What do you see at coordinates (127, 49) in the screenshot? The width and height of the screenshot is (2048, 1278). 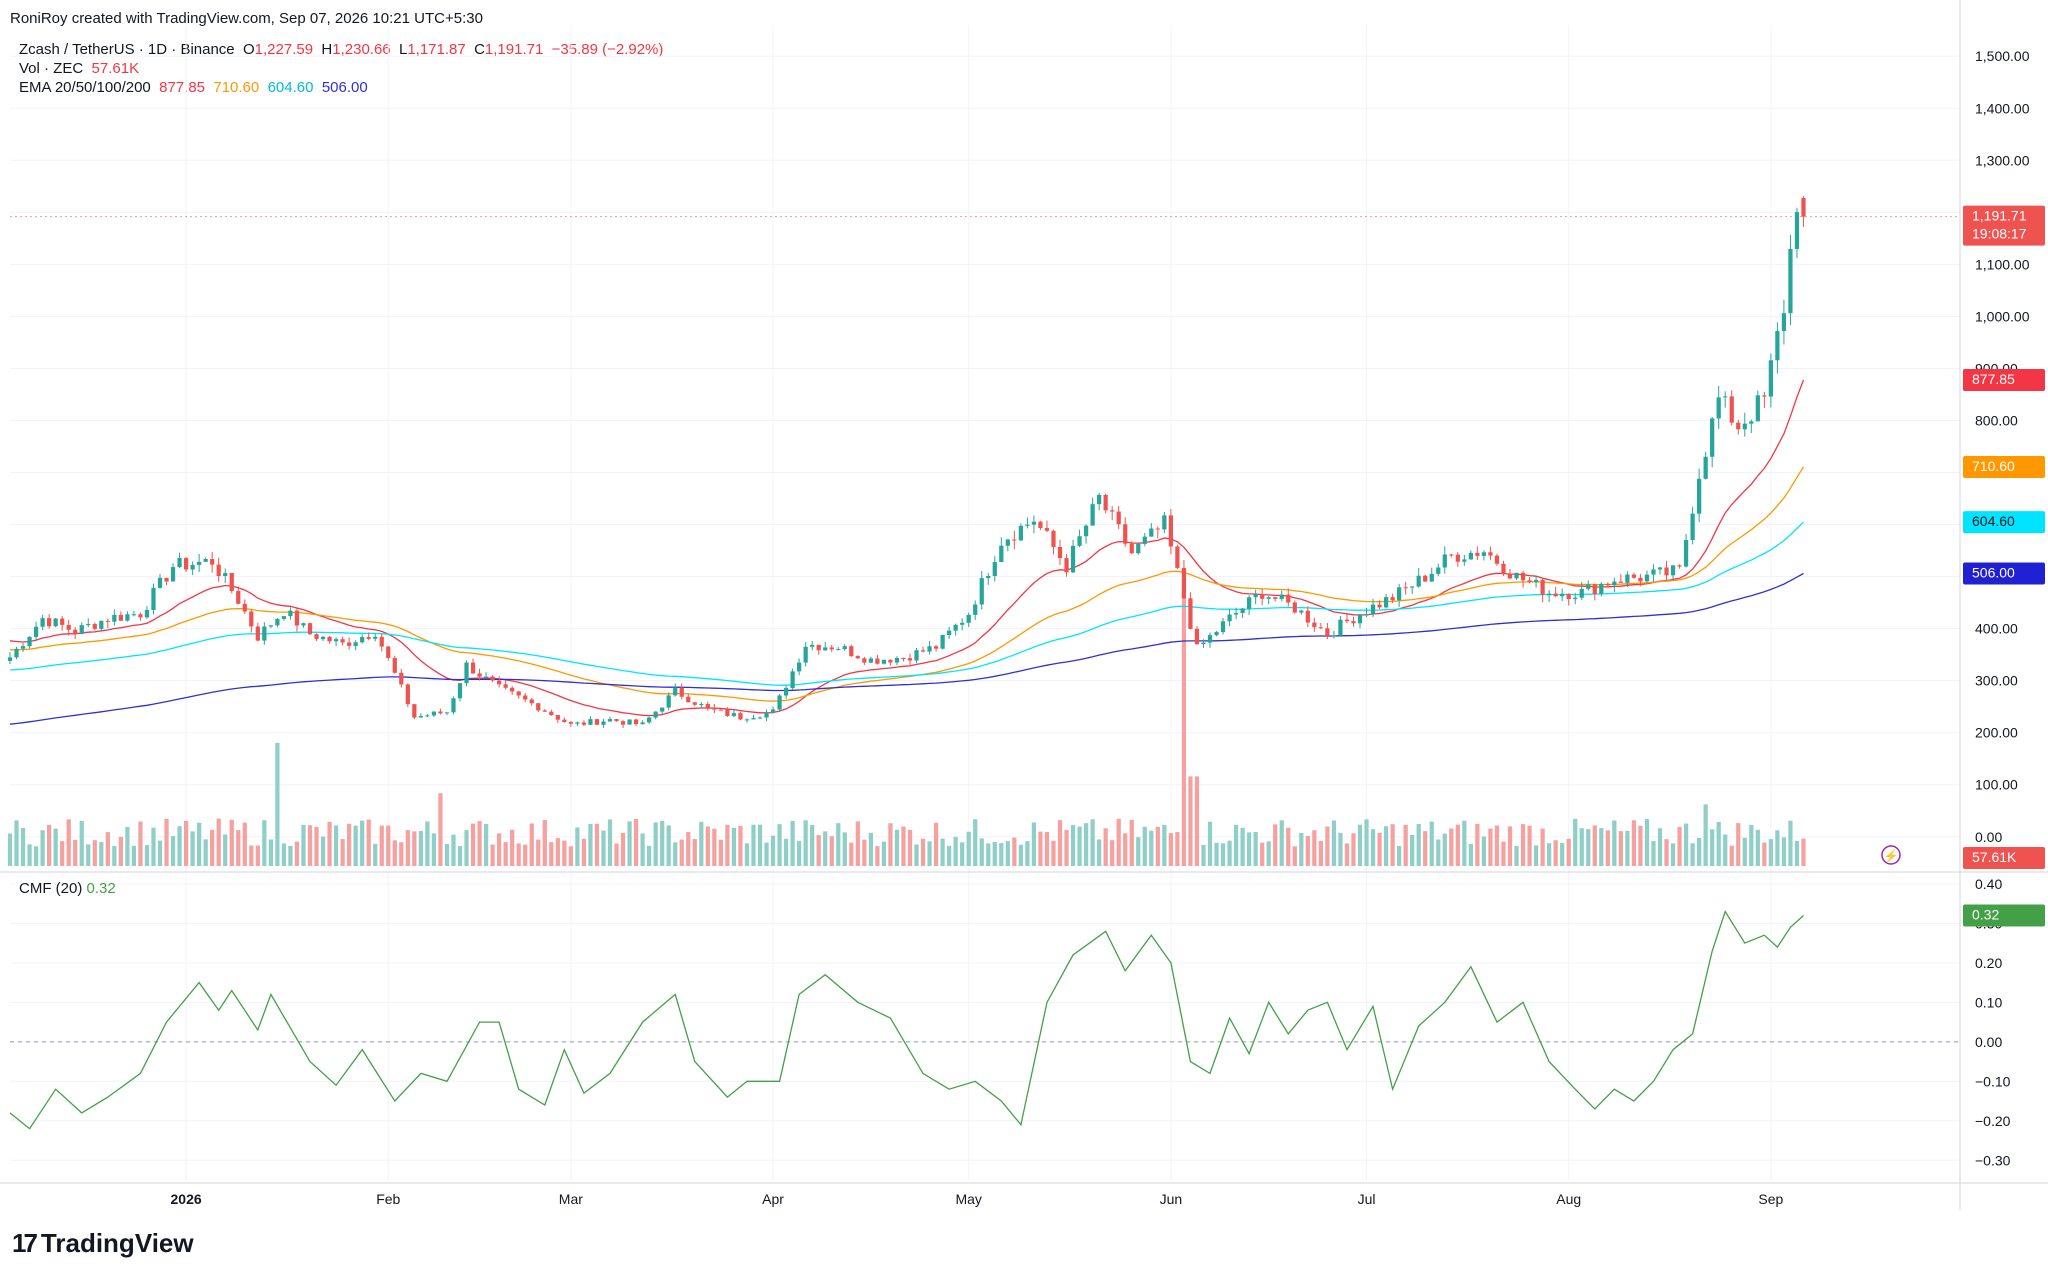 I see `symbol-title: Zcash / TetherUS · 1D · Binance` at bounding box center [127, 49].